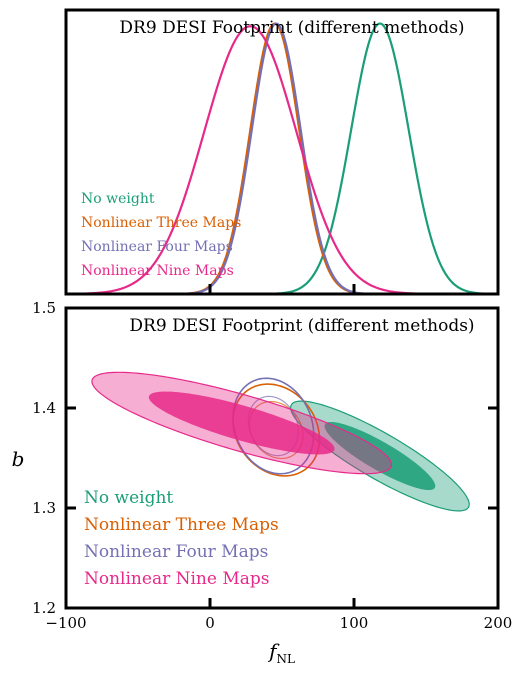 Image resolution: width=520 pixels, height=675 pixels. What do you see at coordinates (44, 608) in the screenshot?
I see `y-tick-label-0: 1.2` at bounding box center [44, 608].